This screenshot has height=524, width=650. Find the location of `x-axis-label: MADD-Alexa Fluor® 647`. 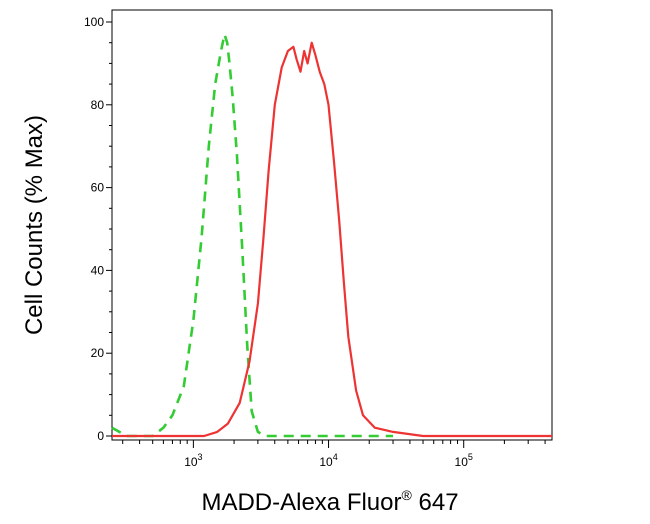

x-axis-label: MADD-Alexa Fluor® 647 is located at coordinates (329, 501).